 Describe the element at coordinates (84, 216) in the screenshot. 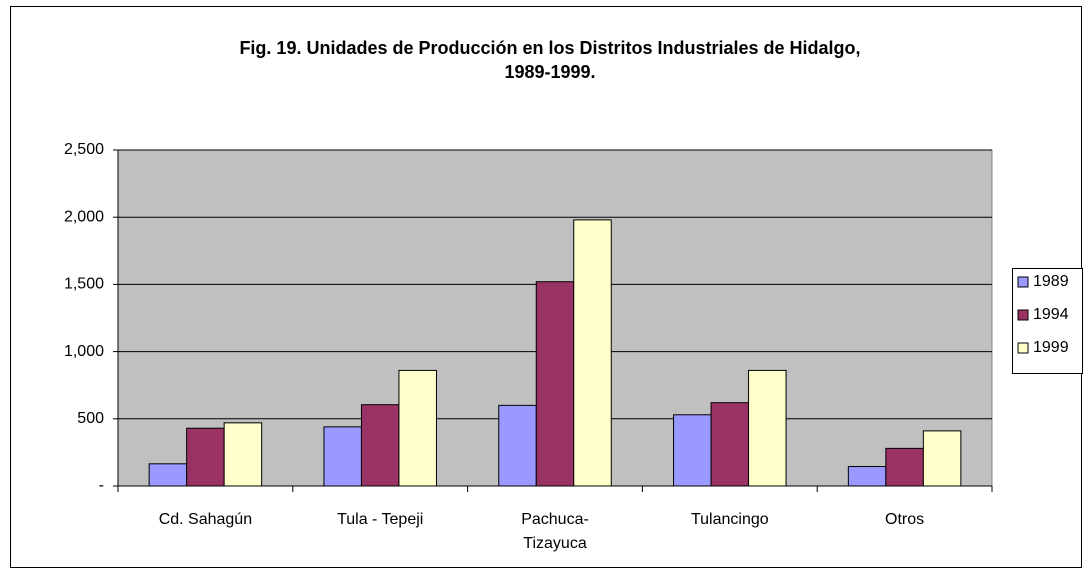

I see `y-tick-label: 2,000` at that location.